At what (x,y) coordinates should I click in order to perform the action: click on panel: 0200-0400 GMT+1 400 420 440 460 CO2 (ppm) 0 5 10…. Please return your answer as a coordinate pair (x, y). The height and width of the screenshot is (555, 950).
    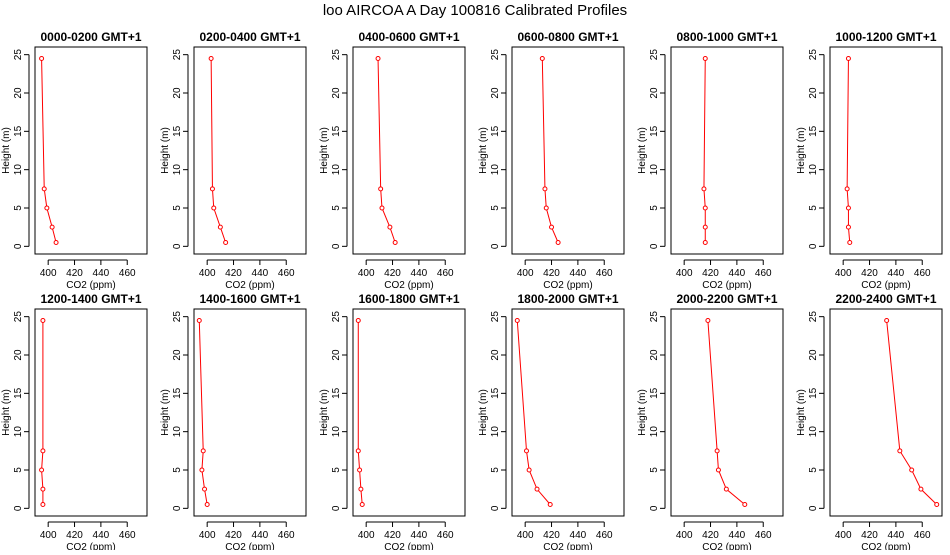
    Looking at the image, I should click on (233, 160).